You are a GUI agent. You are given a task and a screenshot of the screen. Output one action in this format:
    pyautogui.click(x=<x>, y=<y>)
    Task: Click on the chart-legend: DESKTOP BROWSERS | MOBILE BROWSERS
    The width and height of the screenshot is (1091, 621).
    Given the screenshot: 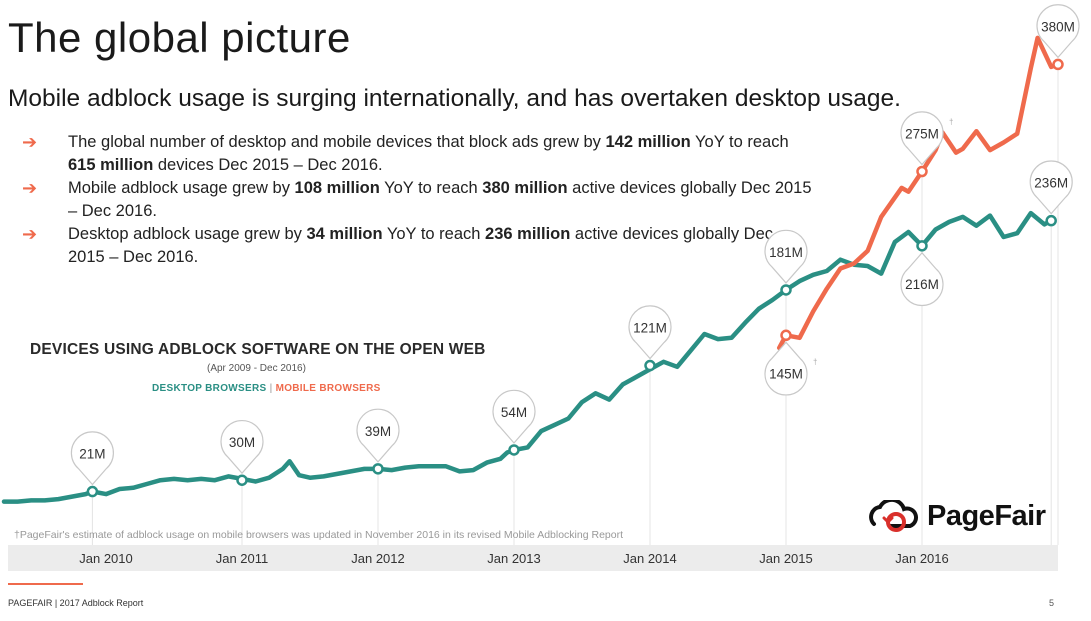 What is the action you would take?
    pyautogui.click(x=266, y=388)
    